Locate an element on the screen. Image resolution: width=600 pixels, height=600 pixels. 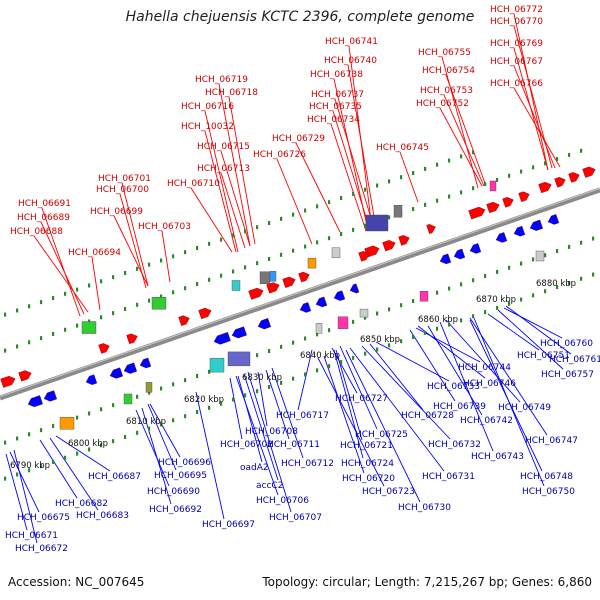
gene-label-forward: HCH_06767 is located at coordinates (516, 62).